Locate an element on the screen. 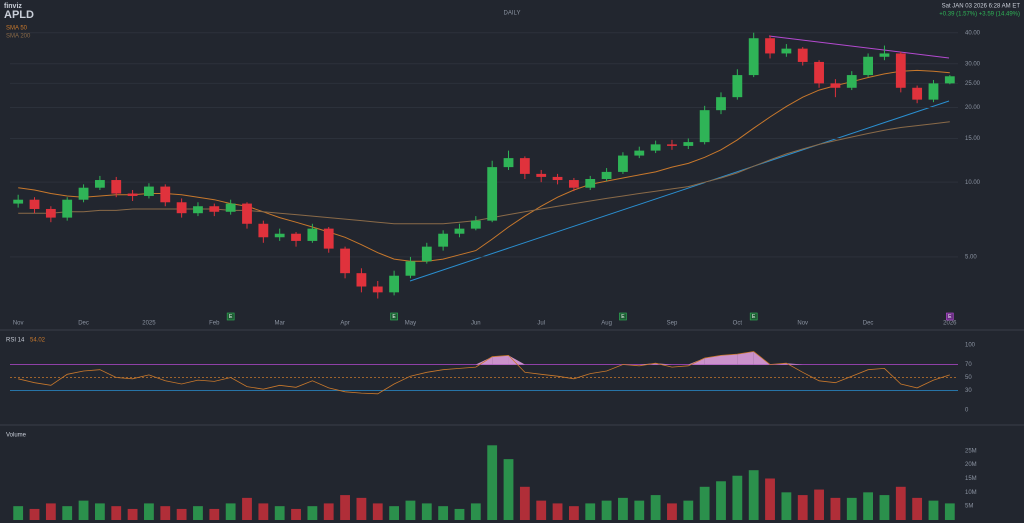 The image size is (1024, 523). y-tick-label: 15M is located at coordinates (971, 479).